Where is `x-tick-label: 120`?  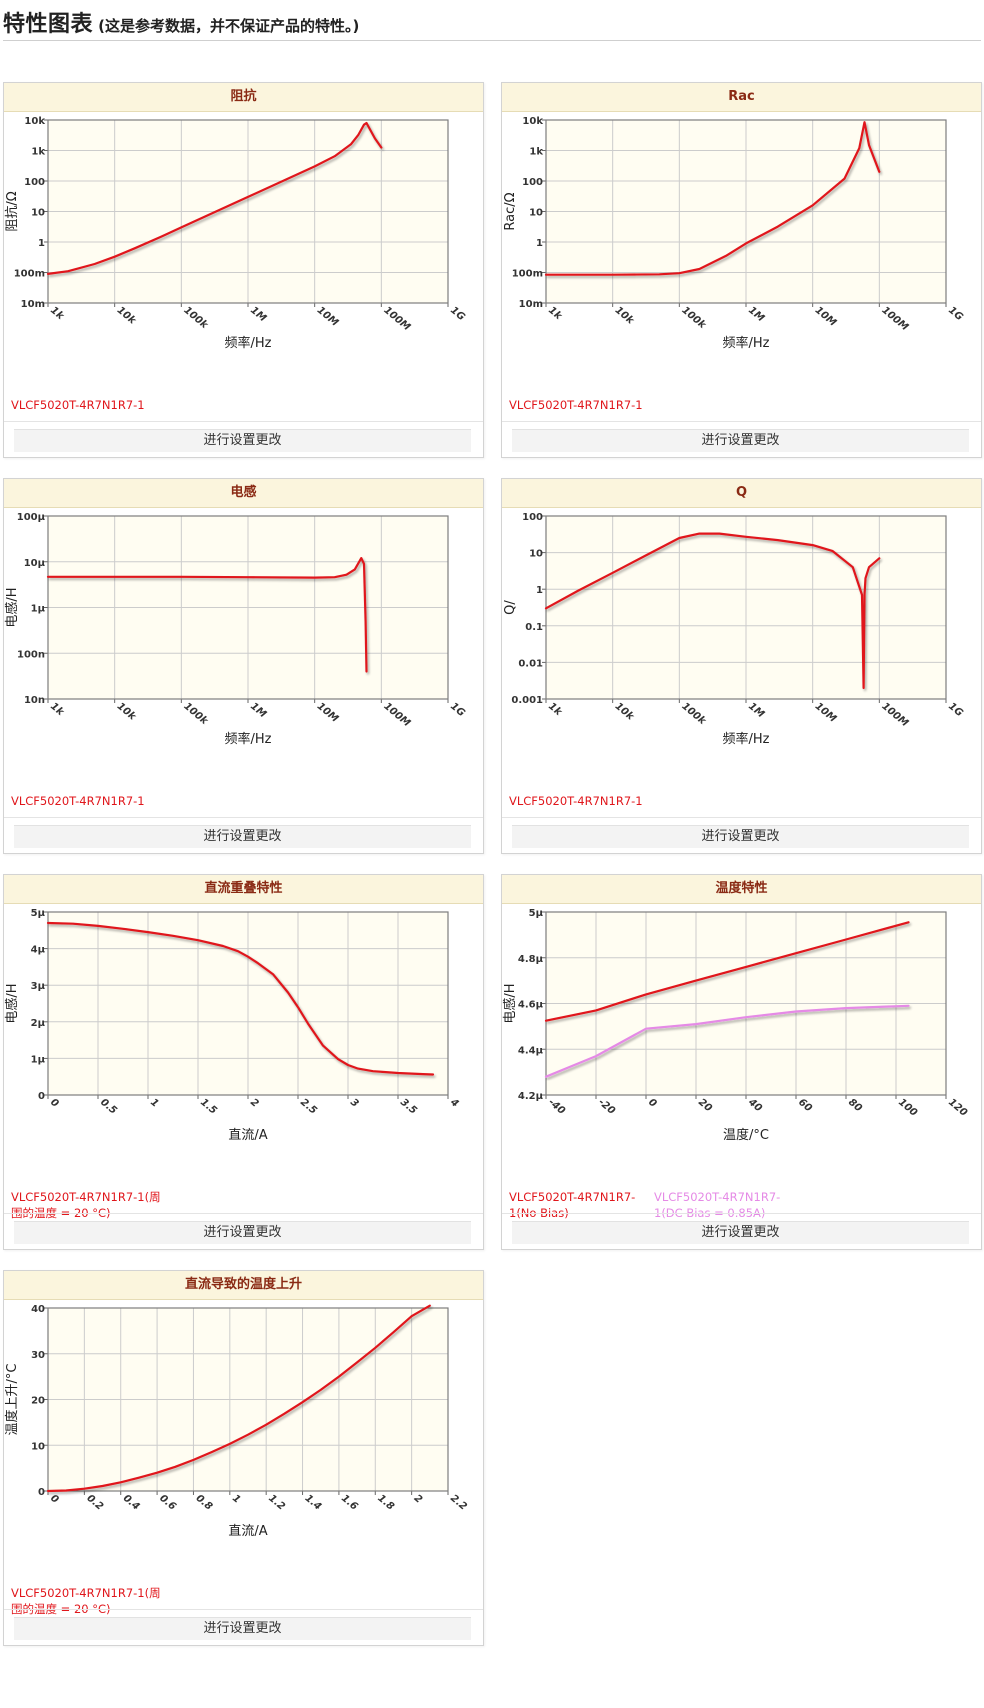
x-tick-label: 120 is located at coordinates (957, 1108).